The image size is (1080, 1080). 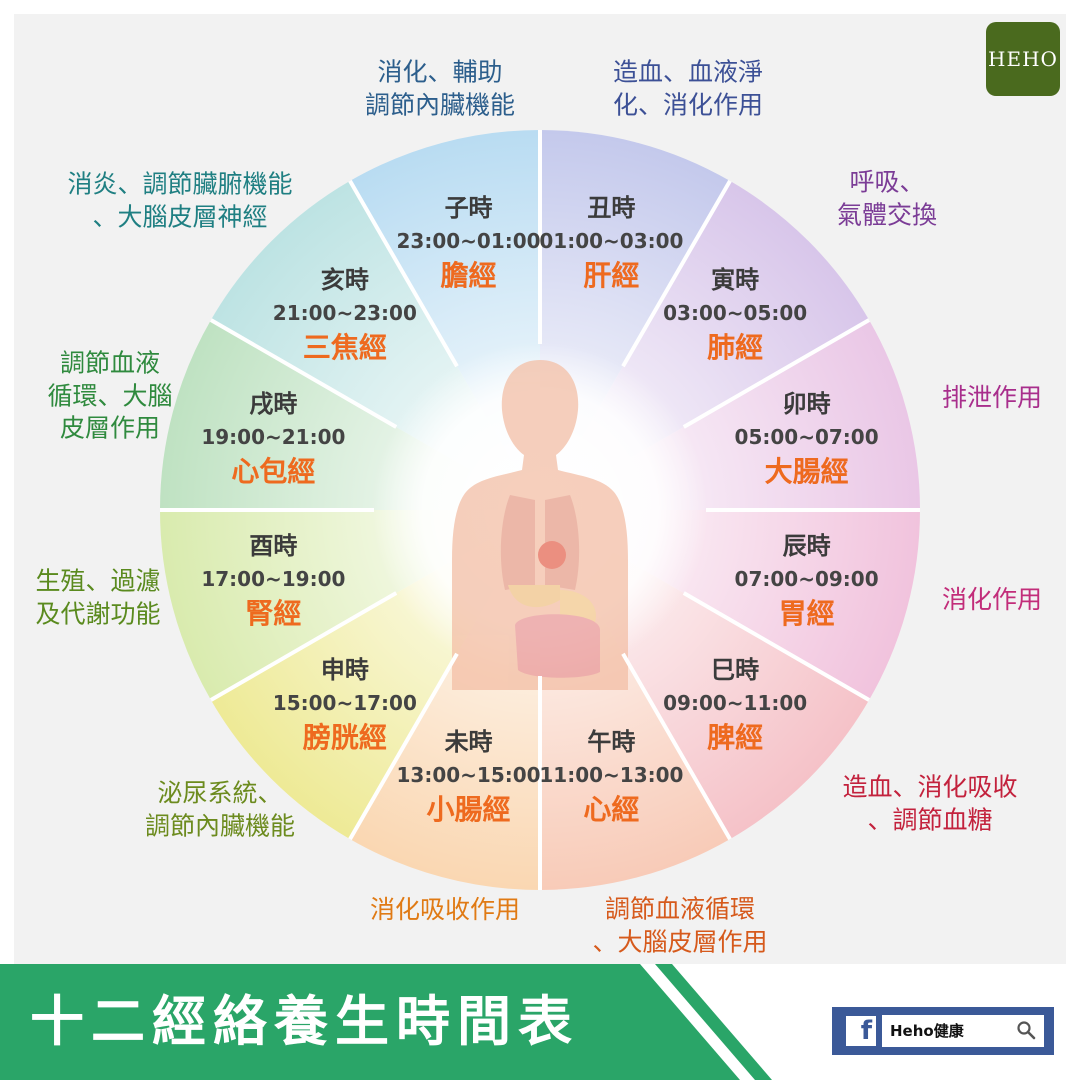 What do you see at coordinates (861, 1031) in the screenshot?
I see `facebook-f-icon: f` at bounding box center [861, 1031].